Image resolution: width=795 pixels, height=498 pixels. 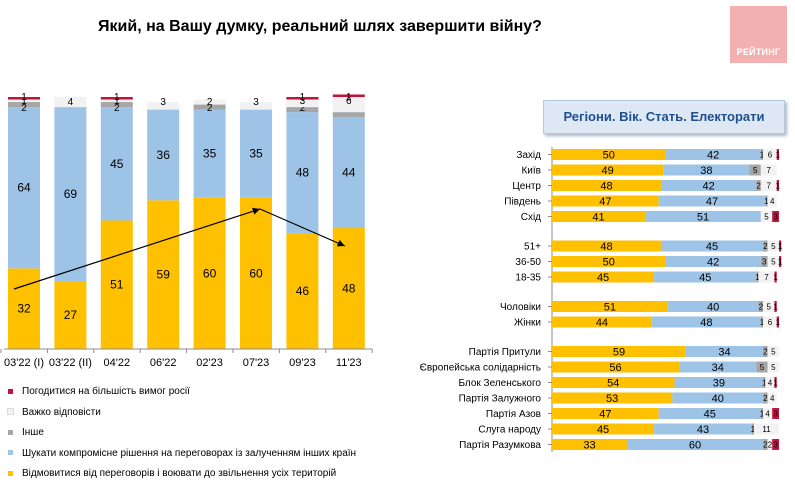 What do you see at coordinates (513, 414) in the screenshot?
I see `row-label: Партія Азов` at bounding box center [513, 414].